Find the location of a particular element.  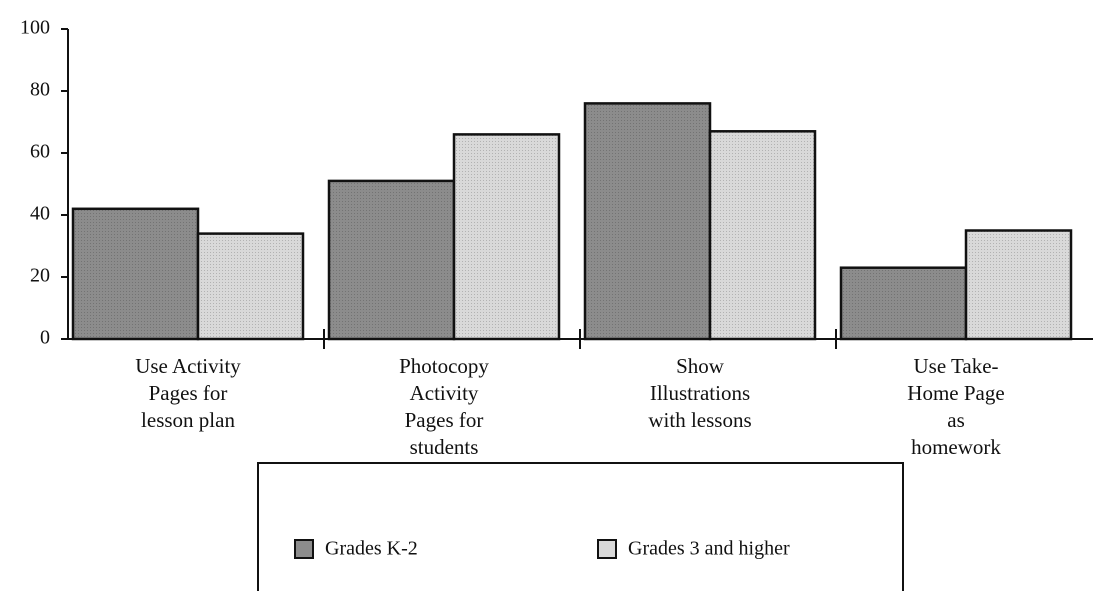

y-tick-label: 20 is located at coordinates (40, 276).